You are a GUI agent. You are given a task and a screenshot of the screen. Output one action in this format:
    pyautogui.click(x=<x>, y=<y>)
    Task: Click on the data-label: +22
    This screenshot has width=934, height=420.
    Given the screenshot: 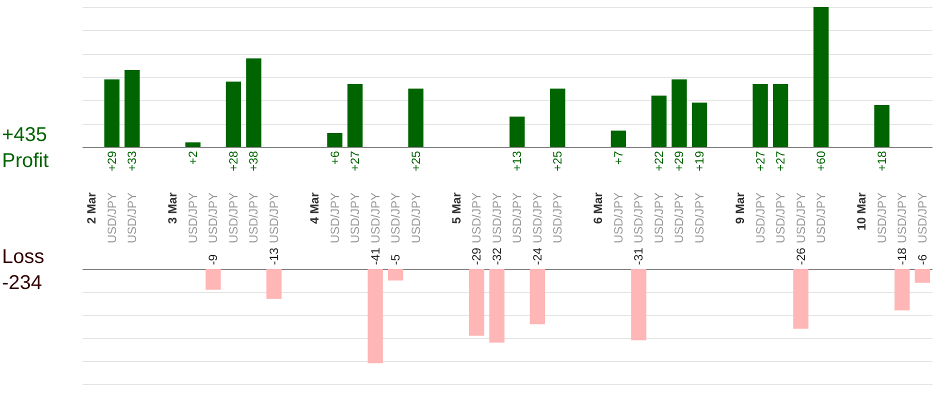 What is the action you would take?
    pyautogui.click(x=659, y=161)
    